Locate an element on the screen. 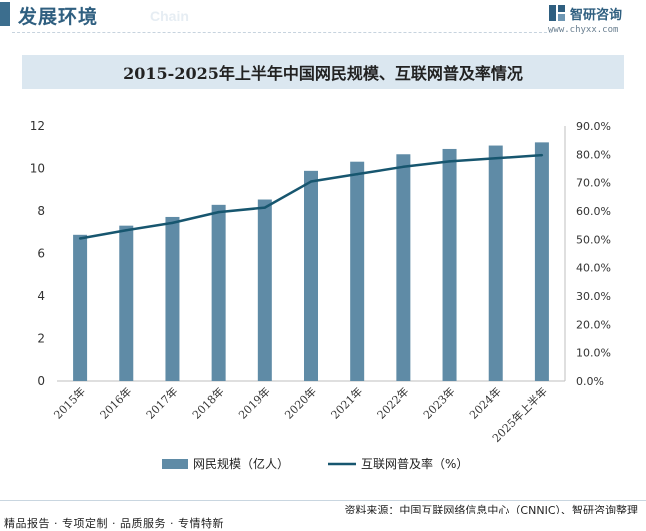 The width and height of the screenshot is (646, 531). footer-divider is located at coordinates (323, 500).